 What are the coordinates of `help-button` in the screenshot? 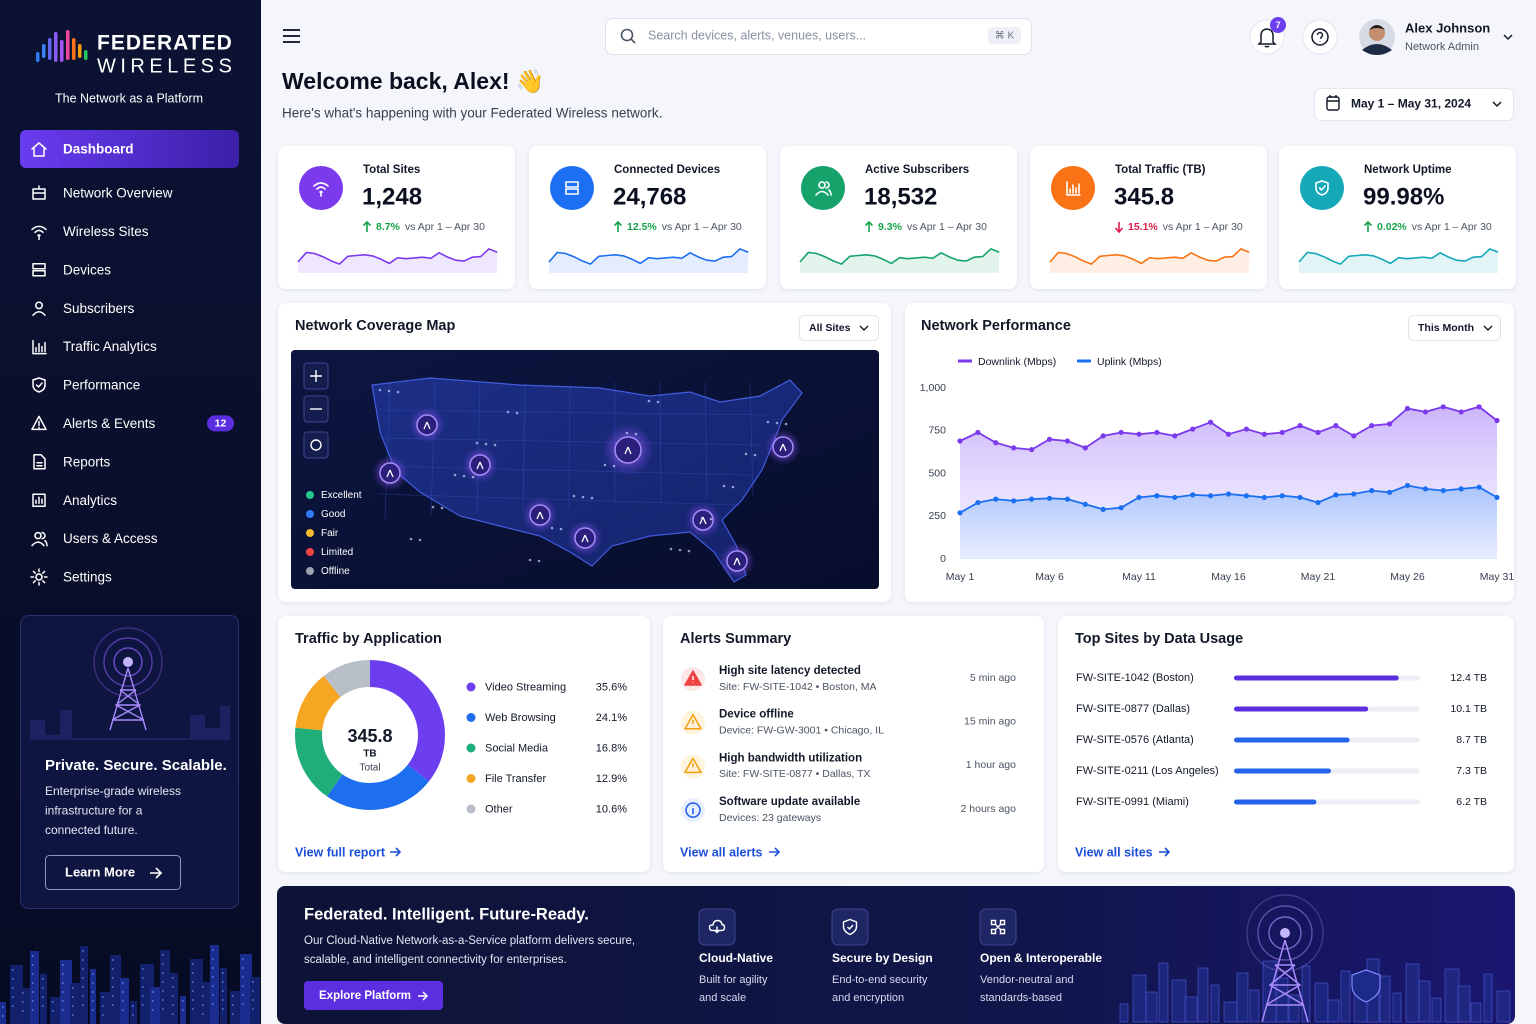 It's located at (1320, 37).